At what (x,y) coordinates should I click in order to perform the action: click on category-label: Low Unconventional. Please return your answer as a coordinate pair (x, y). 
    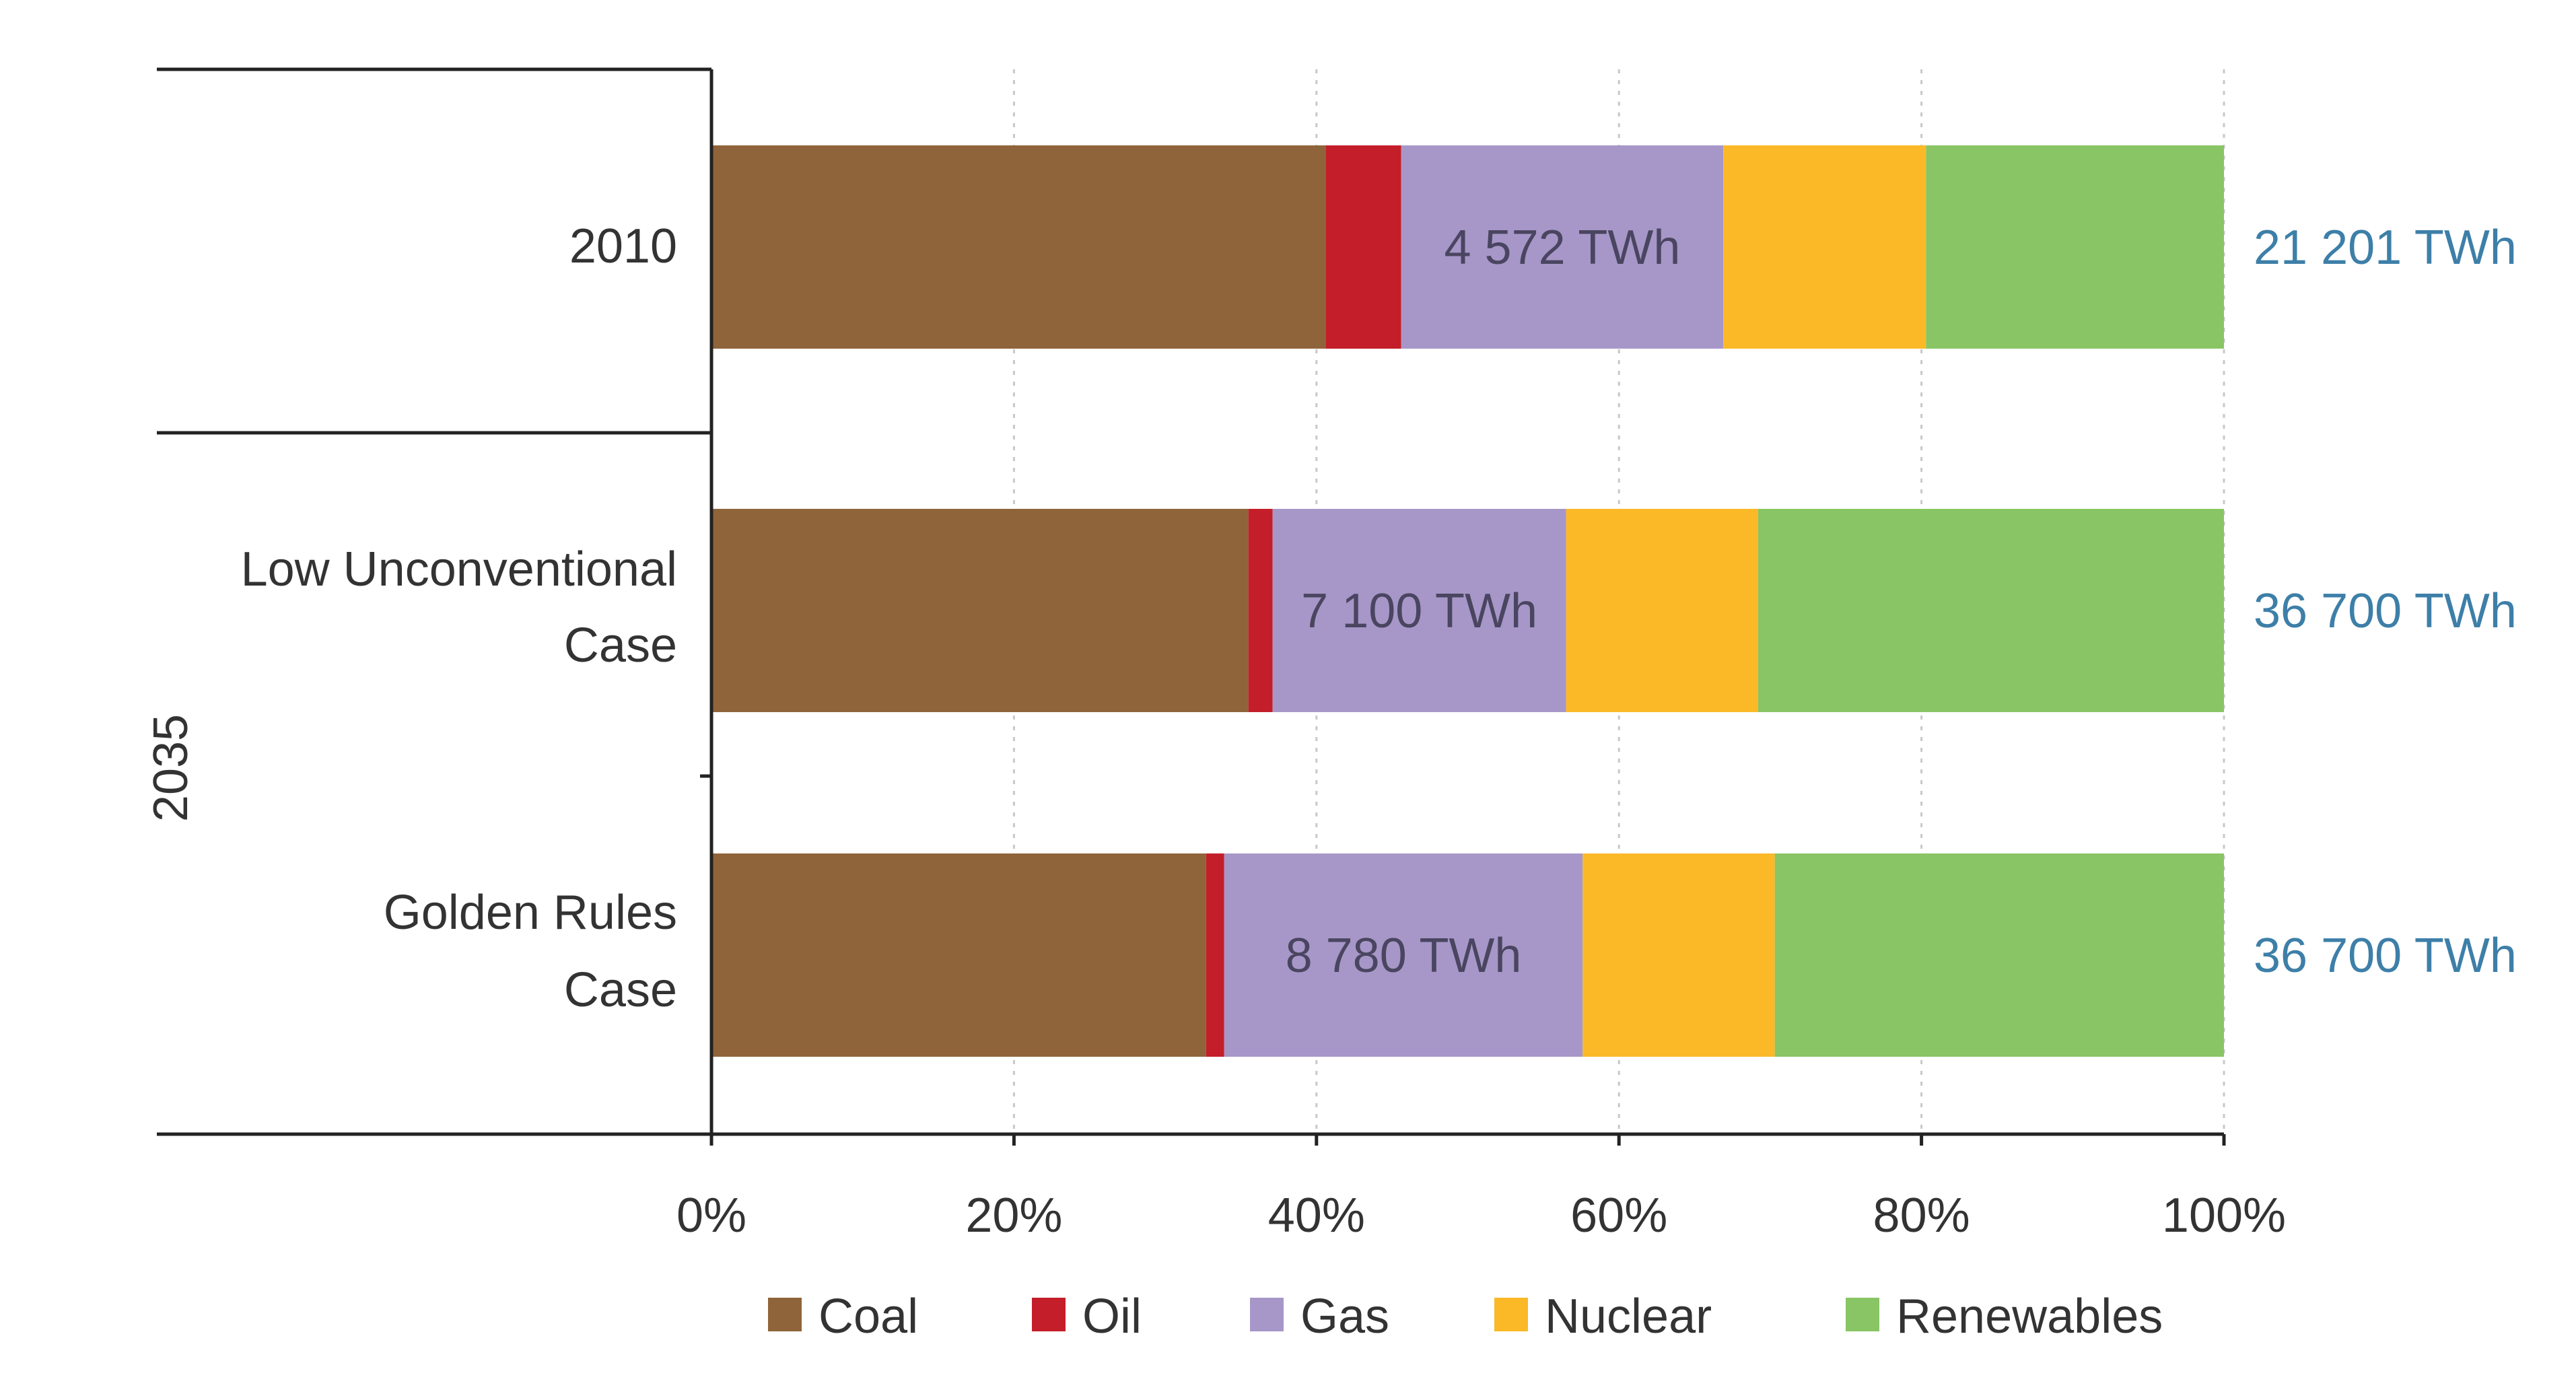
    Looking at the image, I should click on (459, 569).